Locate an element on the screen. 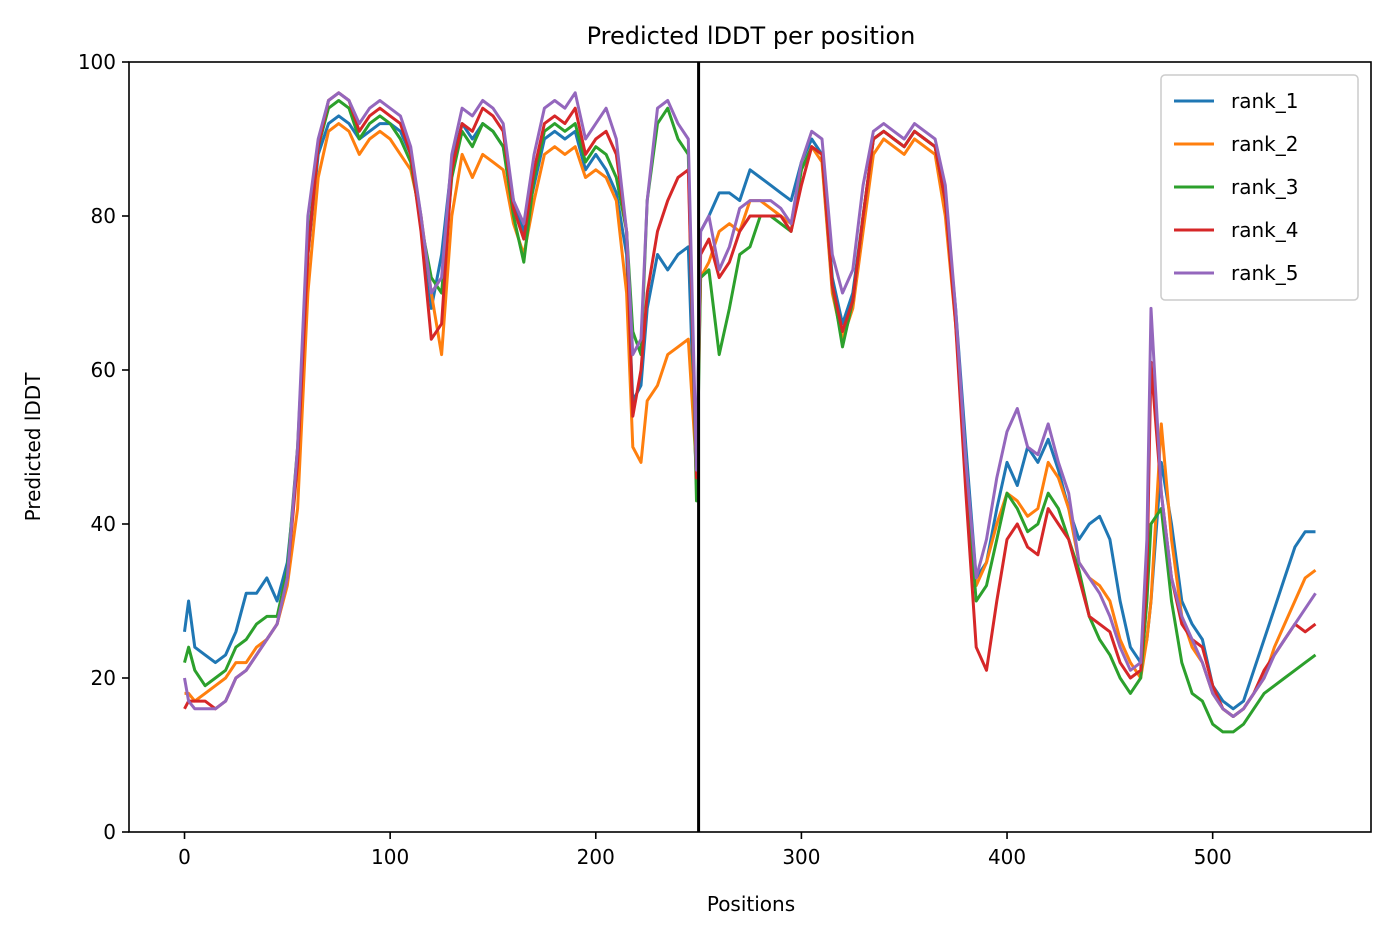 The image size is (1391, 939). y-tick-label: 80 is located at coordinates (103, 216).